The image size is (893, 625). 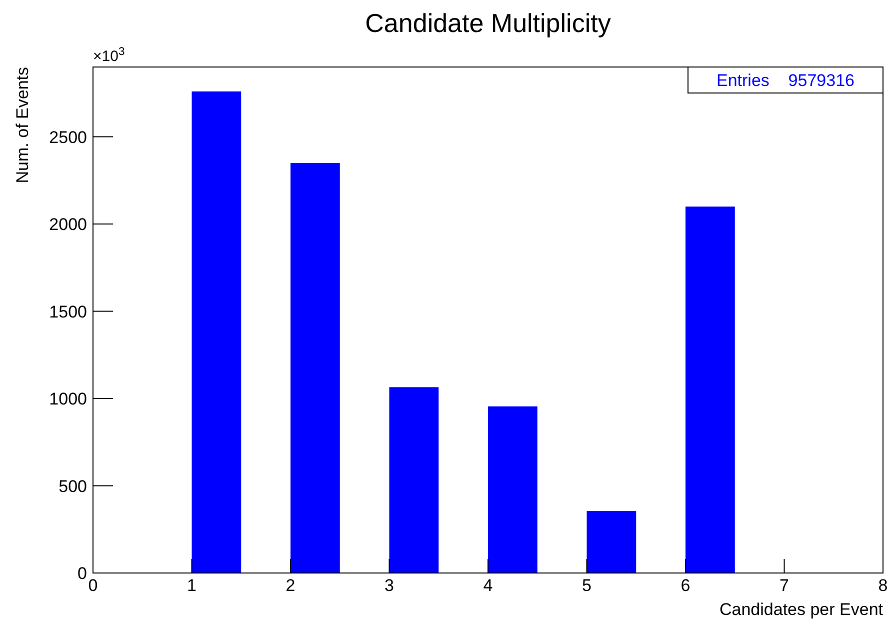 What do you see at coordinates (587, 585) in the screenshot?
I see `x-tick-label: 5` at bounding box center [587, 585].